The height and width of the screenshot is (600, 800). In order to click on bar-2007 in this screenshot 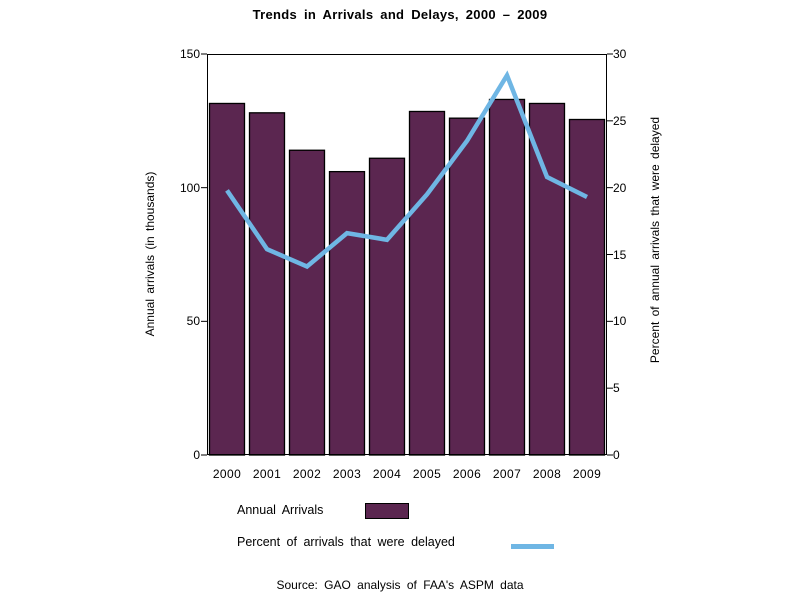, I will do `click(507, 277)`.